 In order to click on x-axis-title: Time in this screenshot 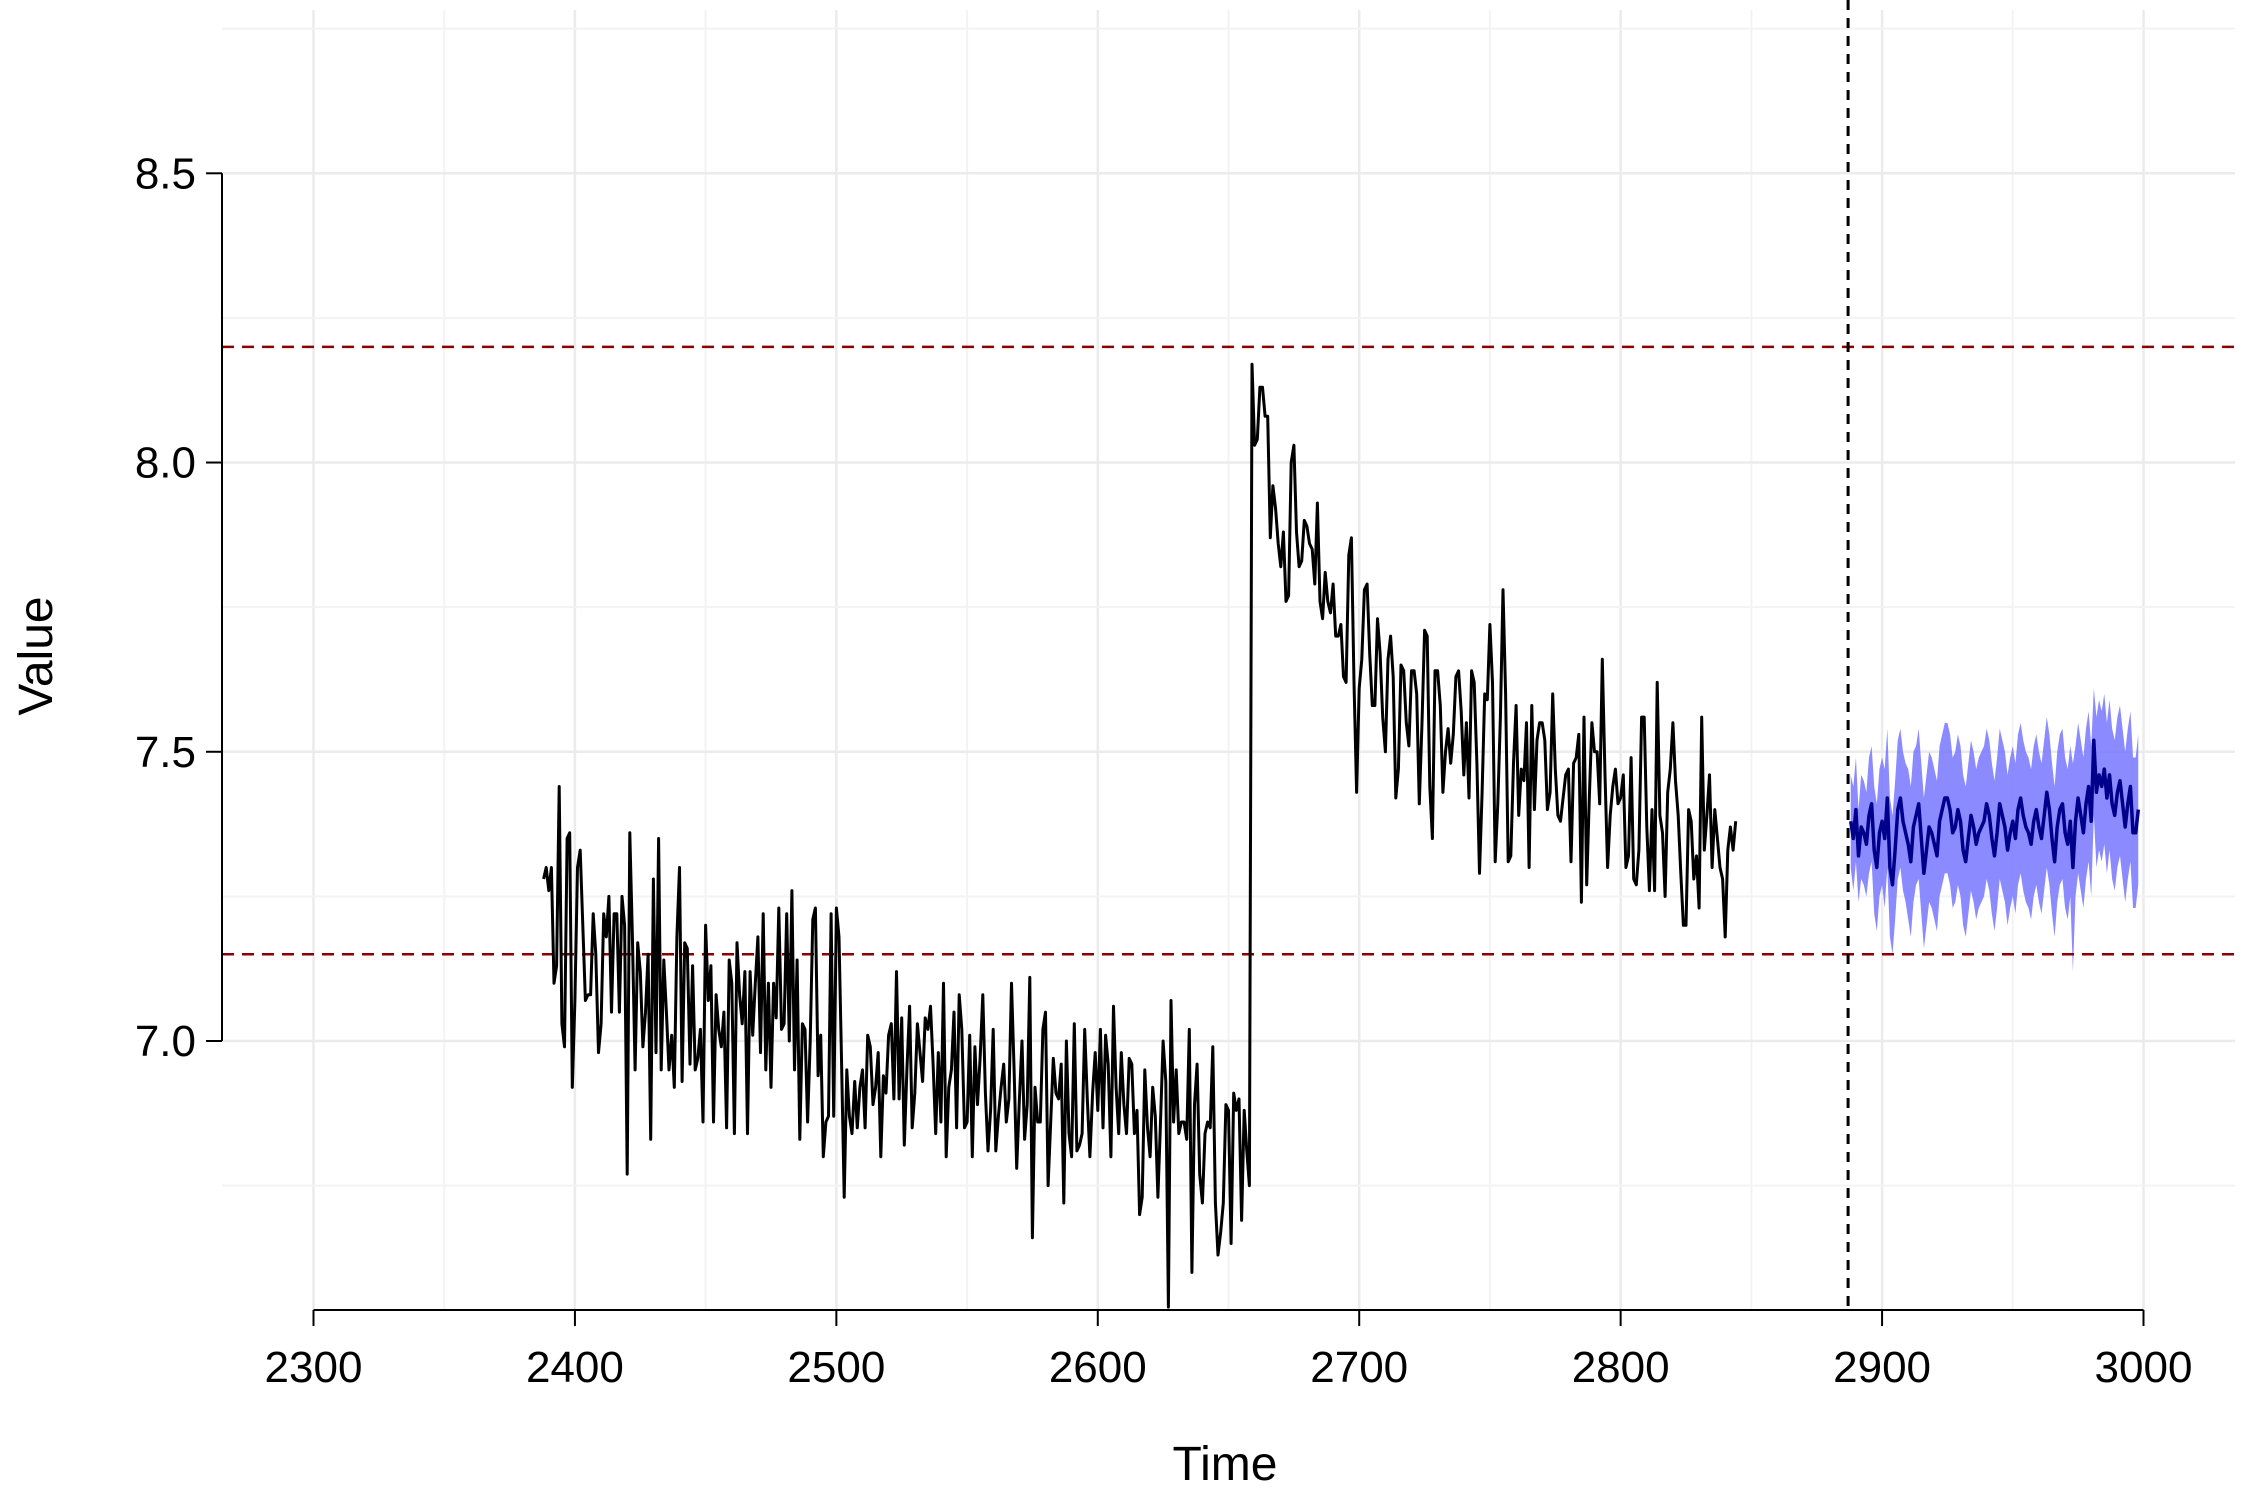, I will do `click(1225, 1464)`.